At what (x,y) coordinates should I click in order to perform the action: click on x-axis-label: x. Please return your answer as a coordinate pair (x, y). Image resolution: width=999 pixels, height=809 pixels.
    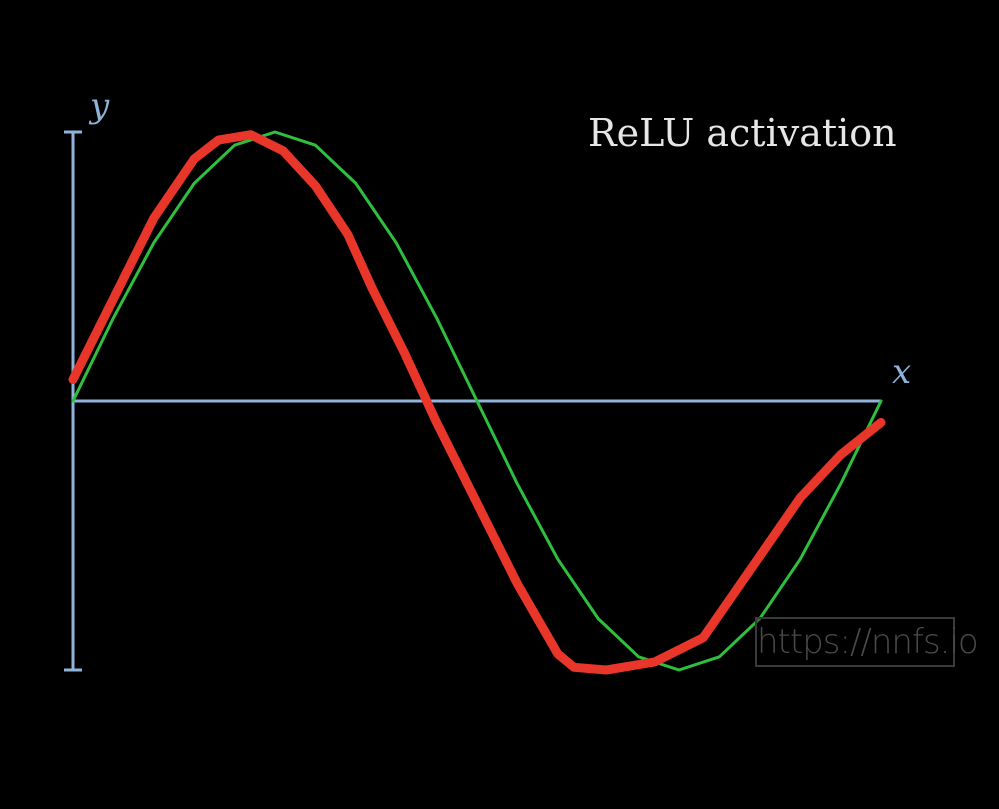
    Looking at the image, I should click on (901, 372).